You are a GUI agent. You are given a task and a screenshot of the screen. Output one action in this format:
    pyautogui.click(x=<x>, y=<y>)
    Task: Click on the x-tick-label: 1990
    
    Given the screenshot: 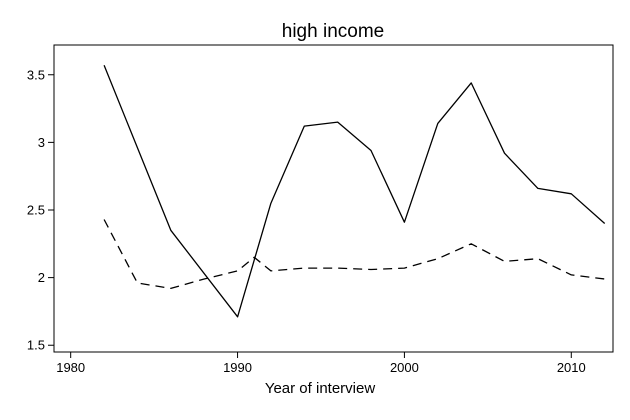 What is the action you would take?
    pyautogui.click(x=237, y=367)
    